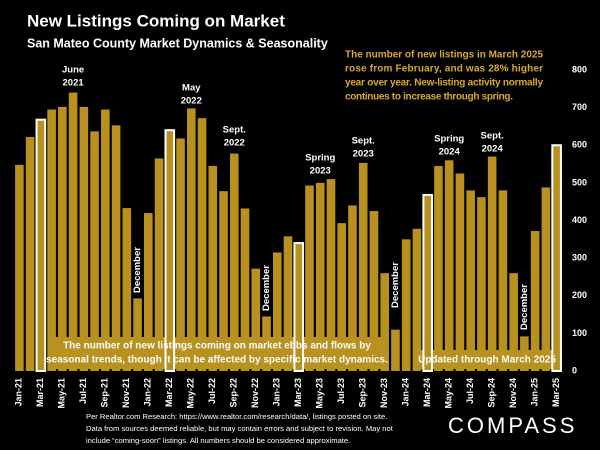 The height and width of the screenshot is (450, 600). What do you see at coordinates (579, 182) in the screenshot?
I see `y-tick-label: 500` at bounding box center [579, 182].